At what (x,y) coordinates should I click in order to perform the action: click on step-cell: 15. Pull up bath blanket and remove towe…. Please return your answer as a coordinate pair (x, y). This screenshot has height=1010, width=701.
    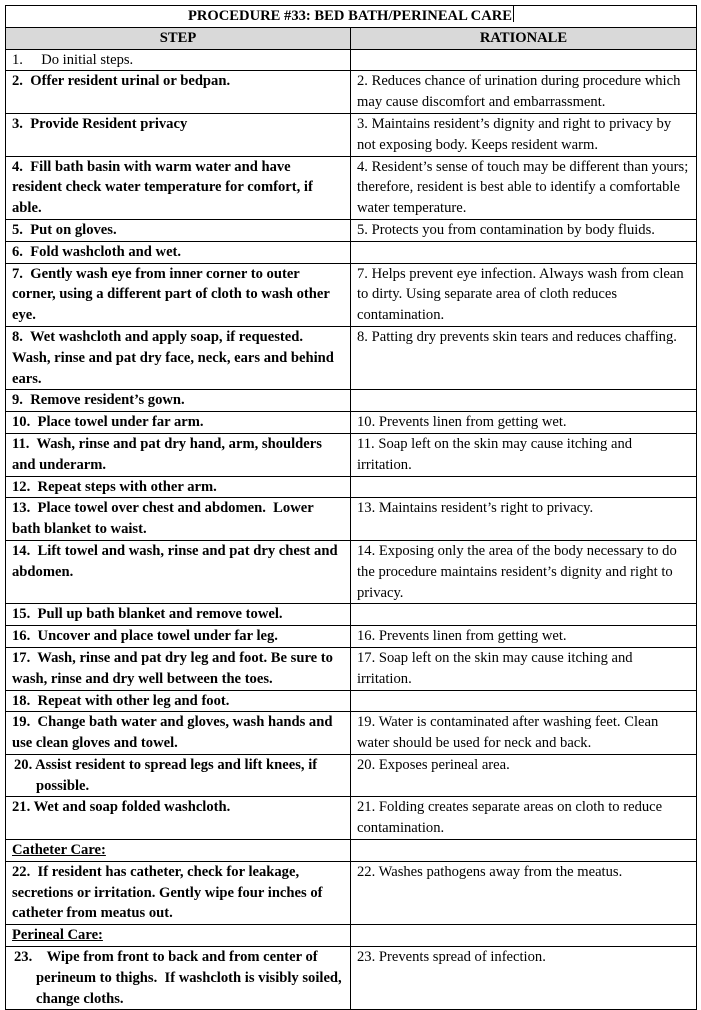
    Looking at the image, I should click on (178, 615).